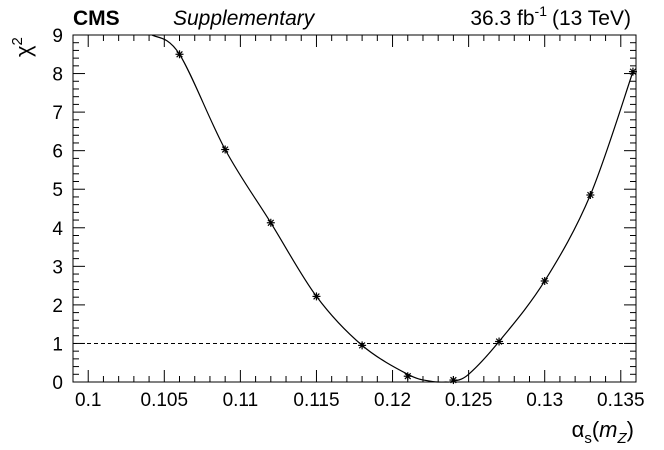 This screenshot has height=450, width=664. I want to click on x-tick-label: 0.1, so click(88, 400).